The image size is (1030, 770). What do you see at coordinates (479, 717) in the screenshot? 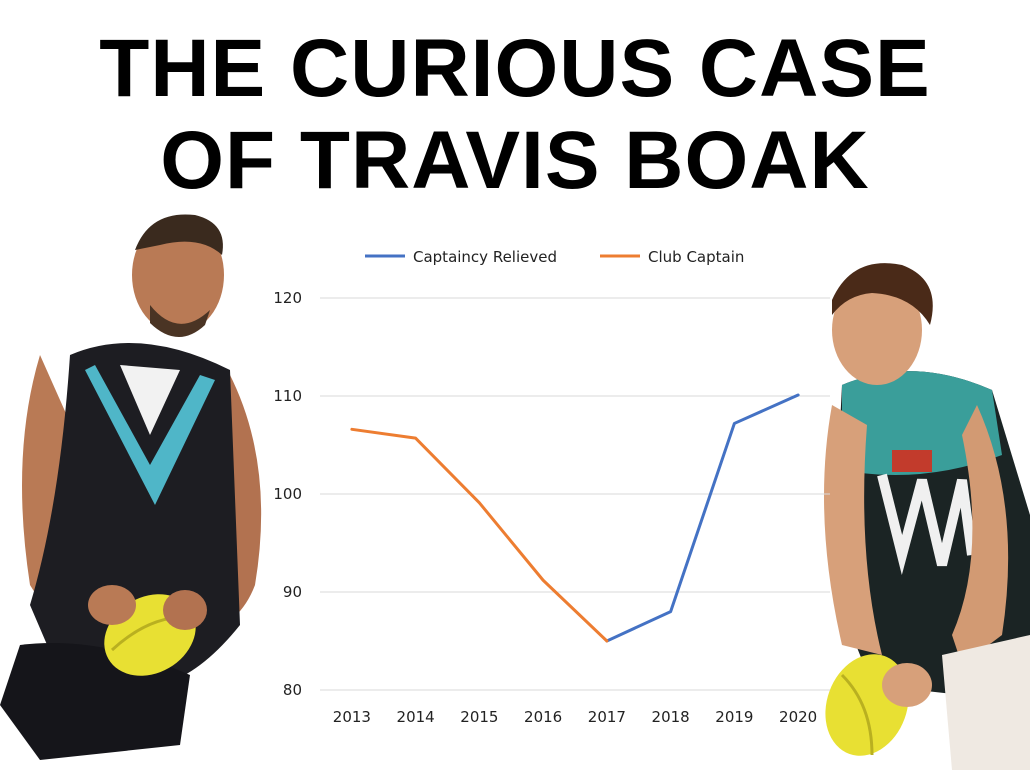
I see `x-tick-label: 2015` at bounding box center [479, 717].